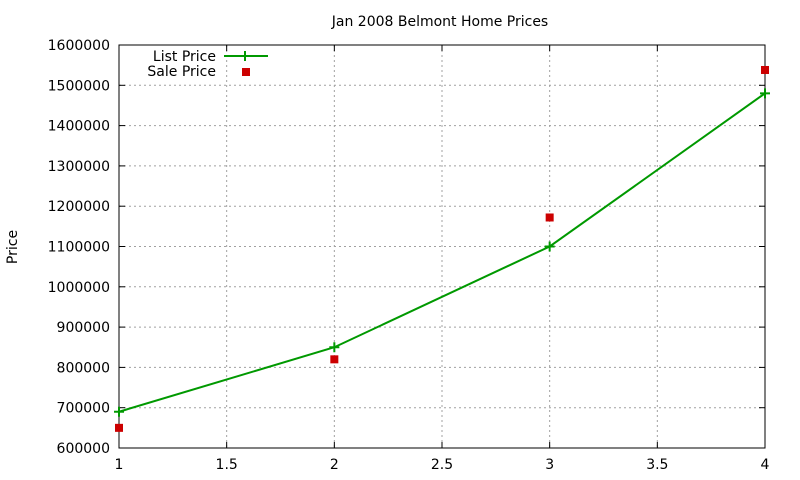  What do you see at coordinates (549, 465) in the screenshot?
I see `x-tick-label: 3` at bounding box center [549, 465].